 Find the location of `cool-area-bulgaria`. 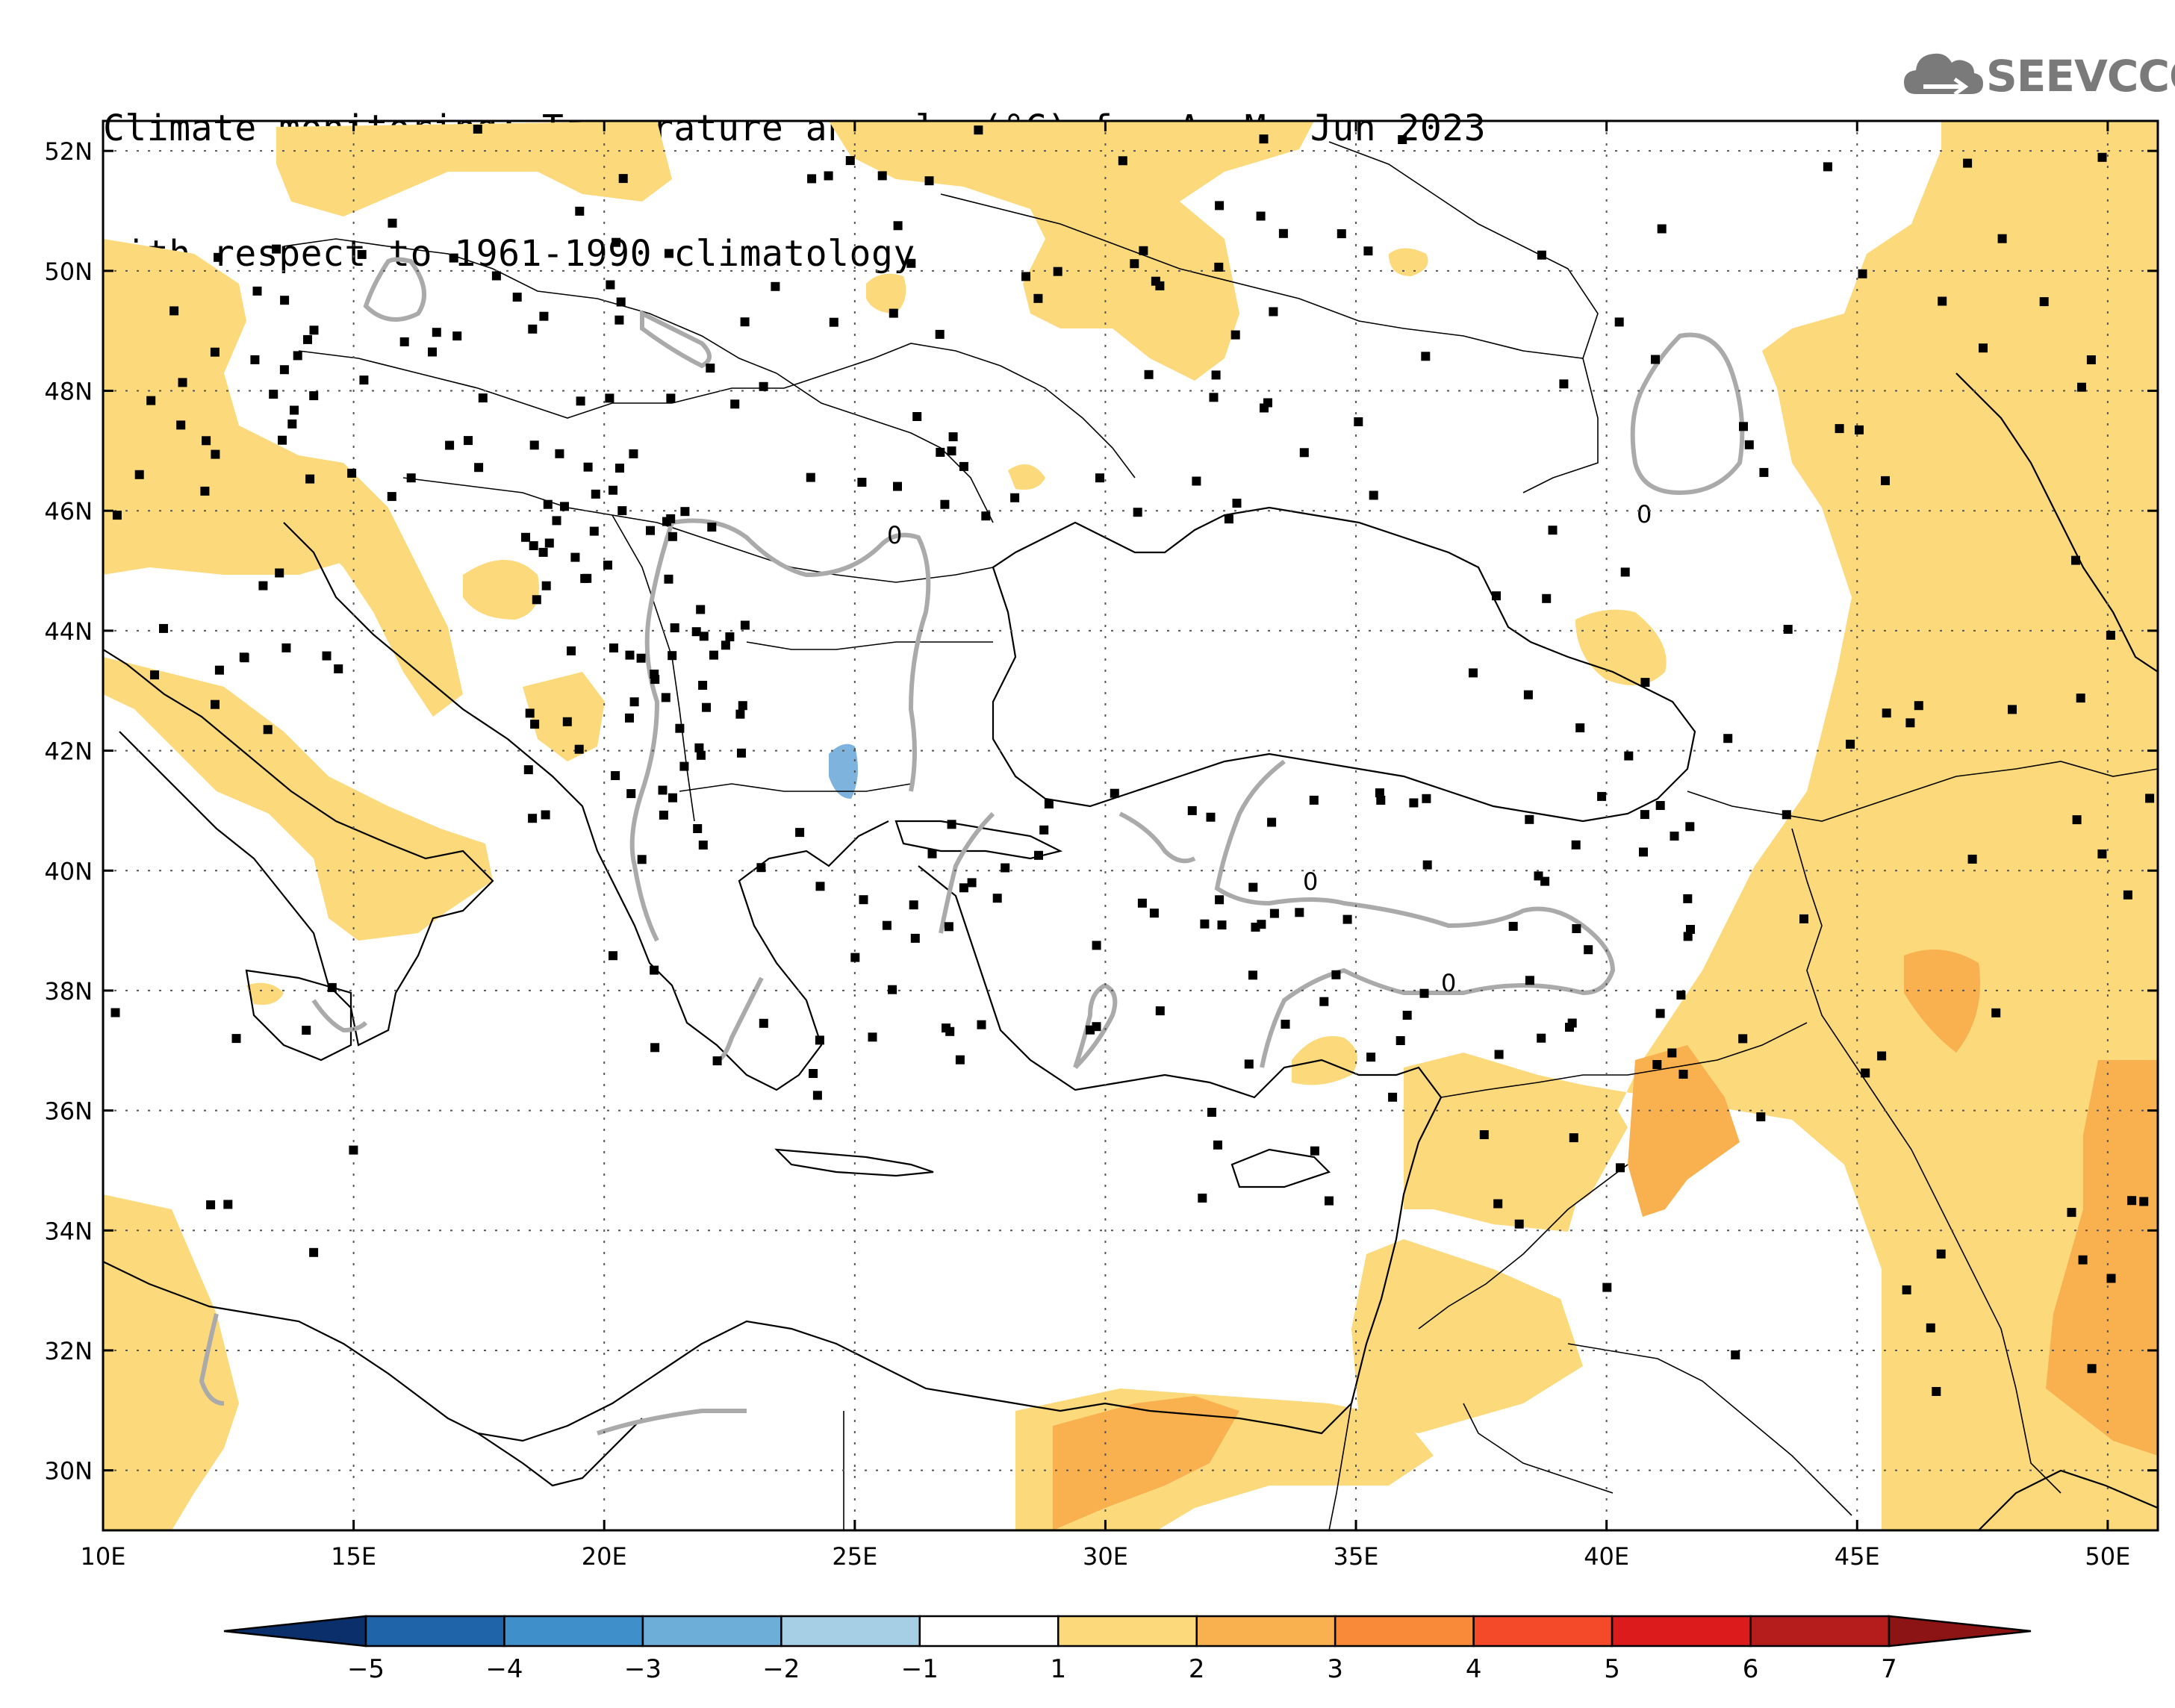

cool-area-bulgaria is located at coordinates (843, 771).